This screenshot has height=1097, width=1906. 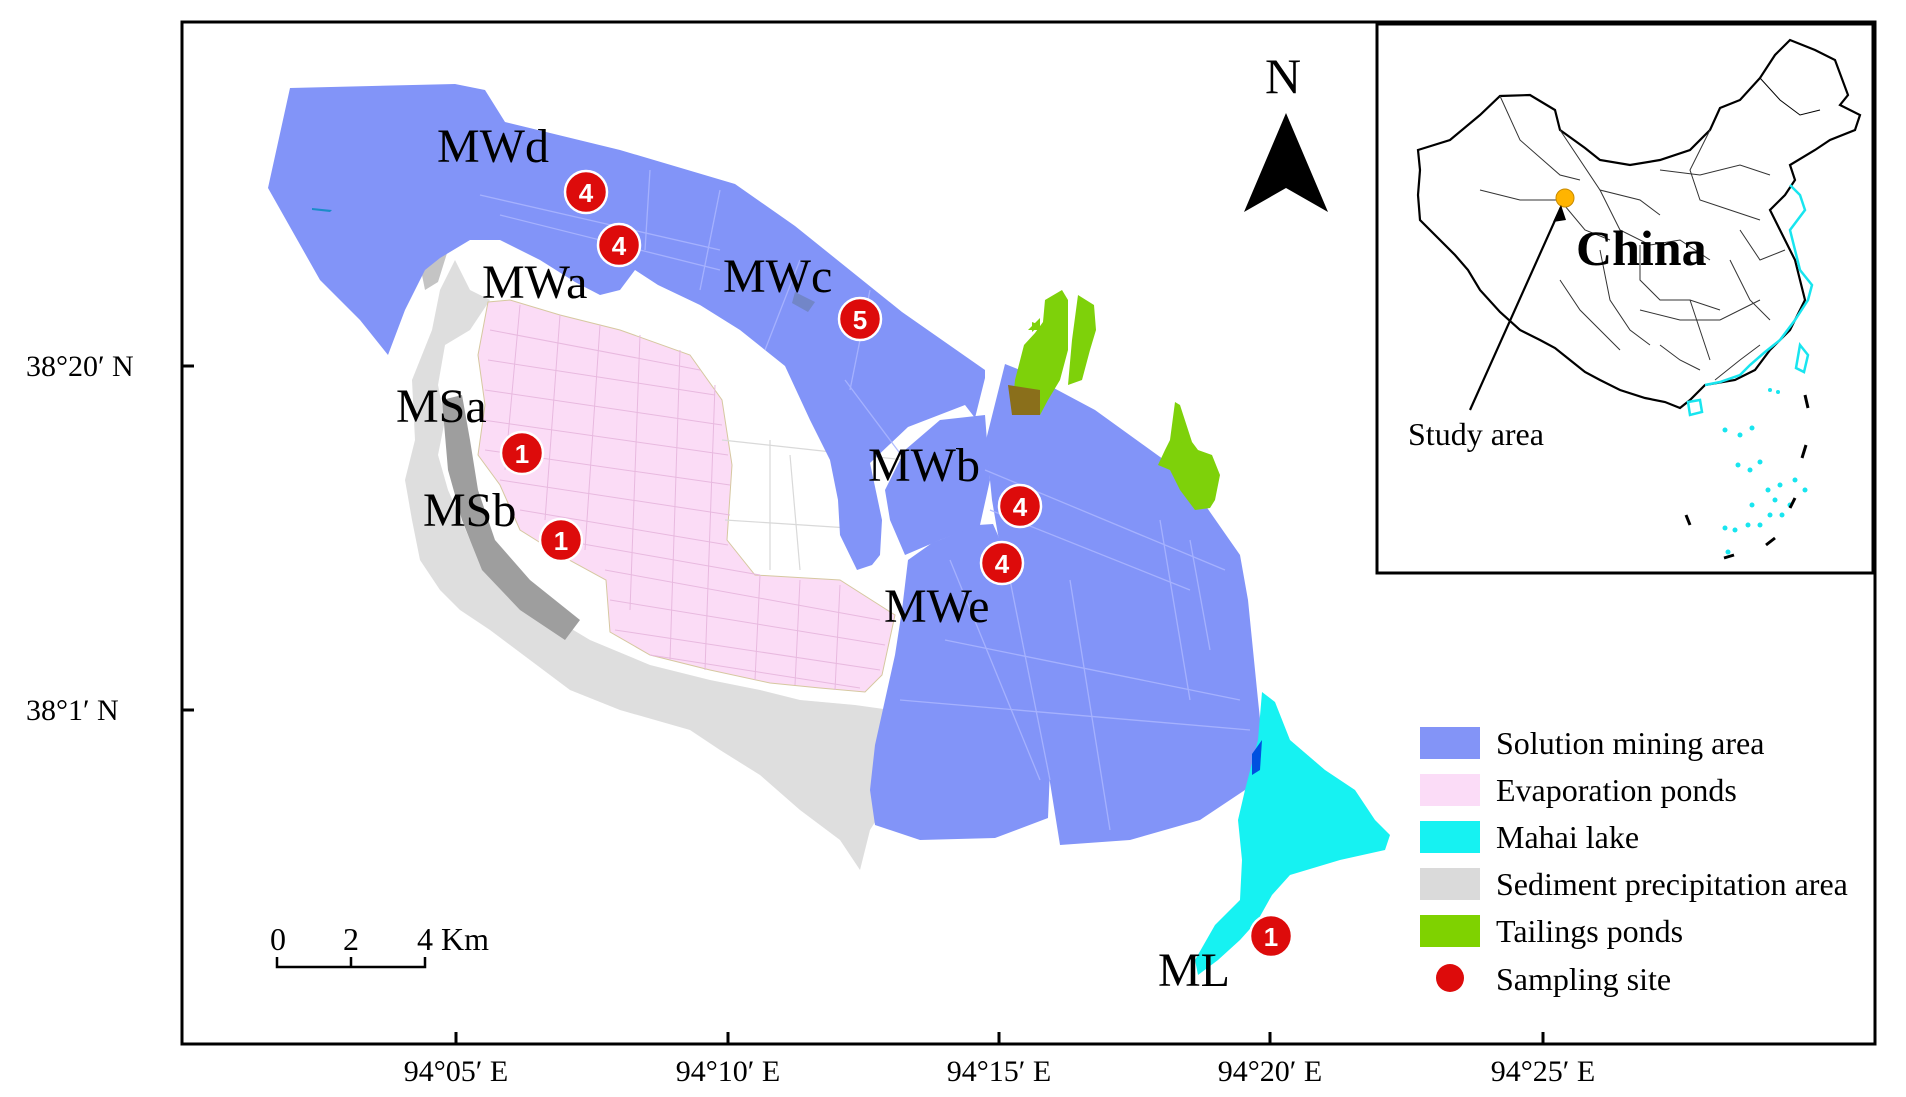 I want to click on legend-swatch-mahai-lake, so click(x=1450, y=837).